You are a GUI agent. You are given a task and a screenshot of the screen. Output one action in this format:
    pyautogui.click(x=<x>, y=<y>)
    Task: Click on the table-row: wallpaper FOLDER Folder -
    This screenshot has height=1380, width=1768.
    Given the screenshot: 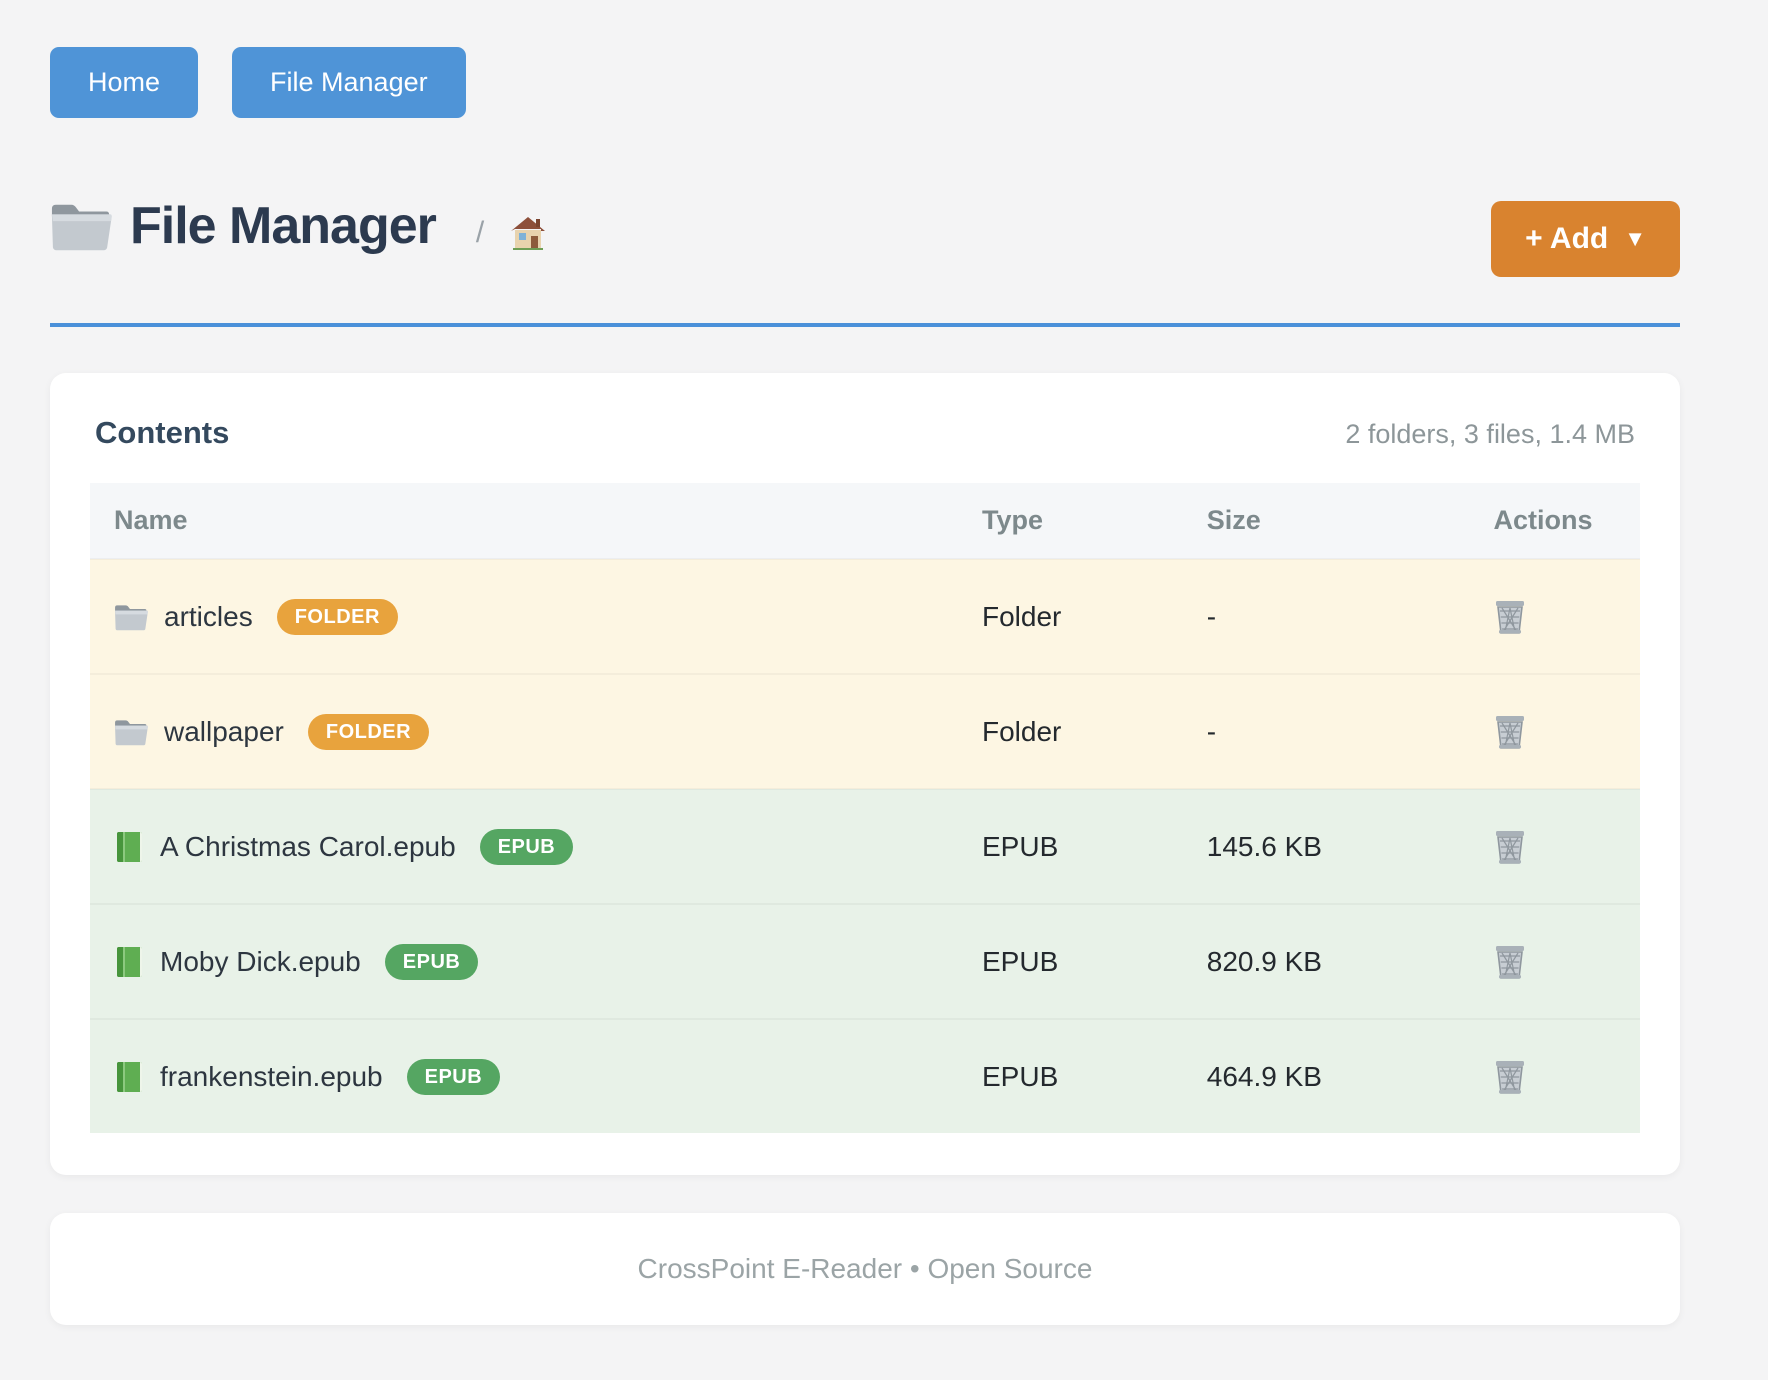 What is the action you would take?
    pyautogui.click(x=865, y=731)
    